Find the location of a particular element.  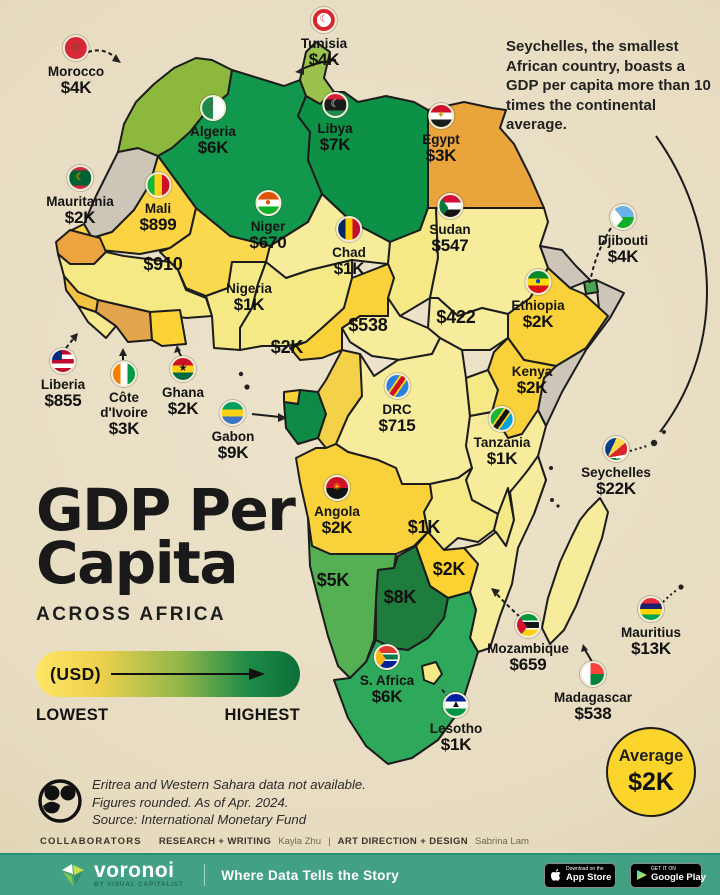

research-writing-name: Kayla Zhu is located at coordinates (300, 841).